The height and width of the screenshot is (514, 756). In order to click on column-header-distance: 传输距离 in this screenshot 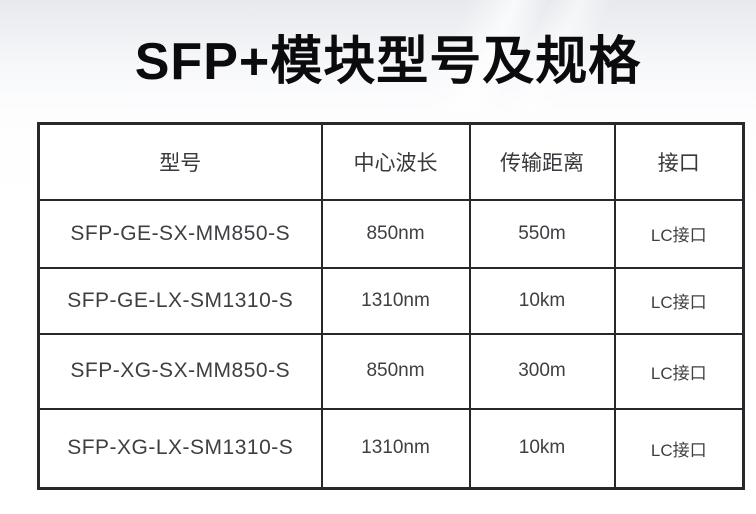, I will do `click(542, 161)`.